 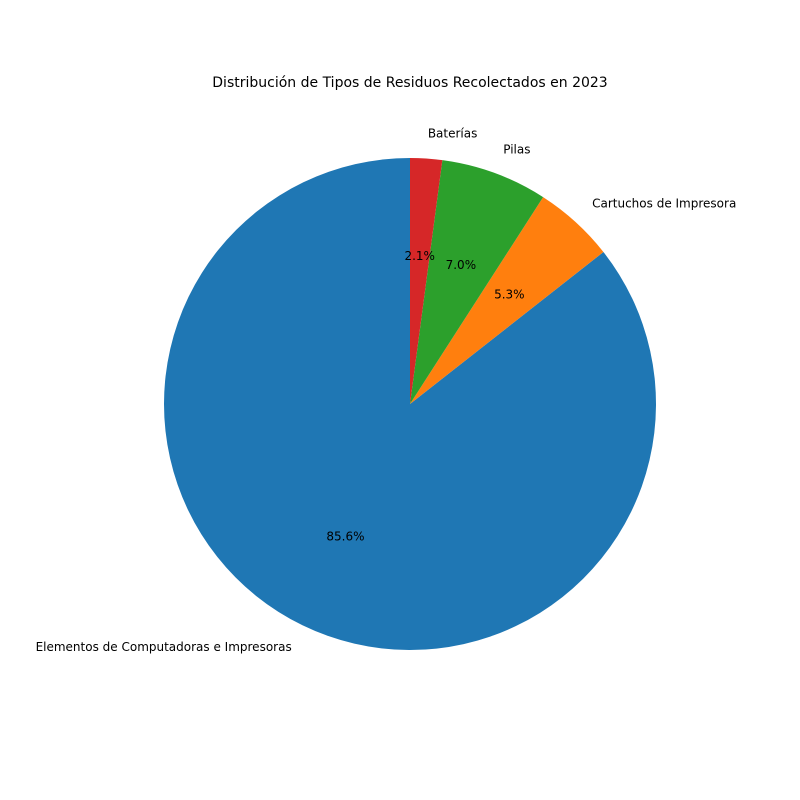 What do you see at coordinates (516, 149) in the screenshot?
I see `category-label: Pilas` at bounding box center [516, 149].